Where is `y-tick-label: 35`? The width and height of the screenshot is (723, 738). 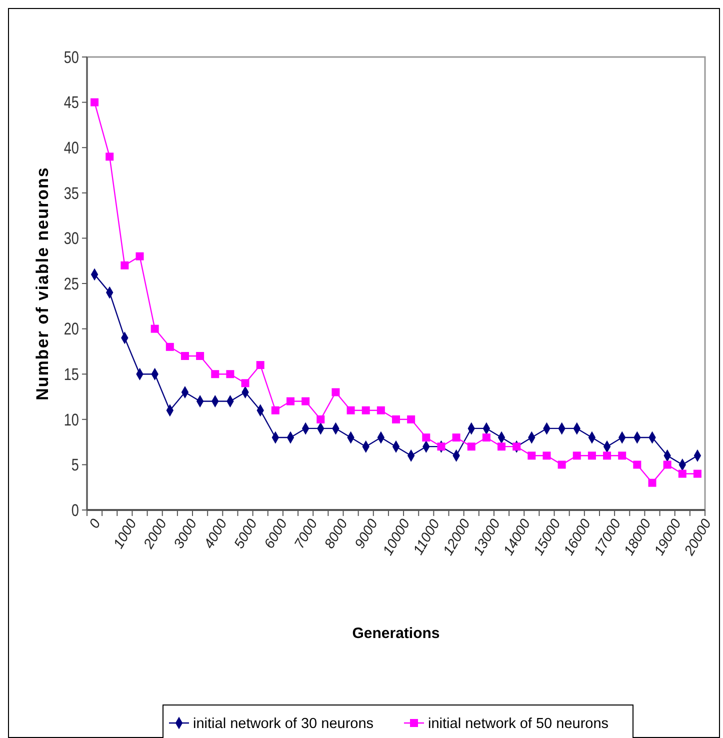
y-tick-label: 35 is located at coordinates (71, 194).